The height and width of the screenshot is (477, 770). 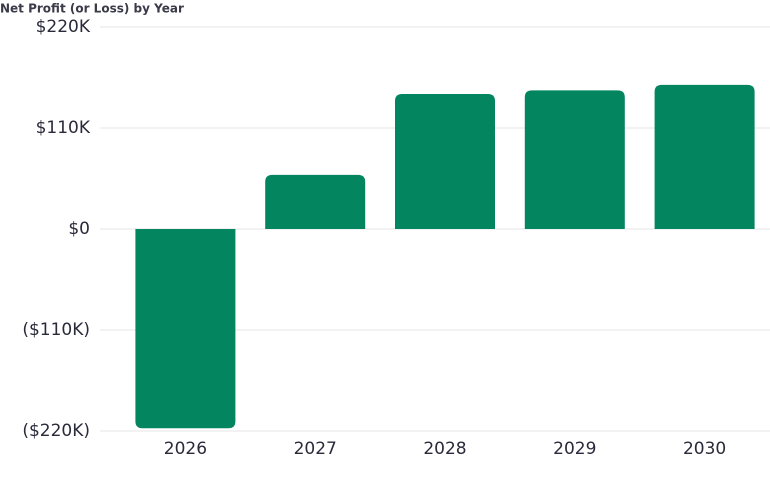 What do you see at coordinates (92, 9) in the screenshot?
I see `chart-title: Net Profit (or Loss) by Year` at bounding box center [92, 9].